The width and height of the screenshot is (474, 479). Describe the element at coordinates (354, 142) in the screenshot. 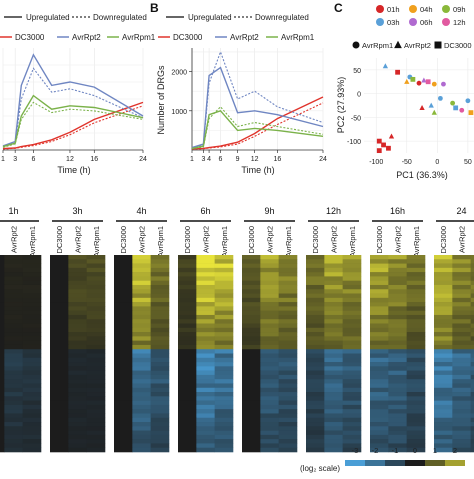

I see `y-tick-label: -100` at that location.